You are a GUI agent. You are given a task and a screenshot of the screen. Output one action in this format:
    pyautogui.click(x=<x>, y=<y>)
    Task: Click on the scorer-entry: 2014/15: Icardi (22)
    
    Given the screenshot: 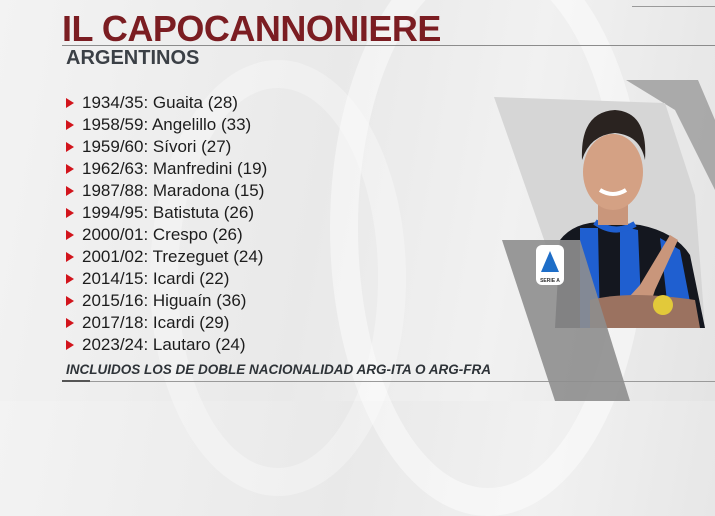 What is the action you would take?
    pyautogui.click(x=156, y=278)
    